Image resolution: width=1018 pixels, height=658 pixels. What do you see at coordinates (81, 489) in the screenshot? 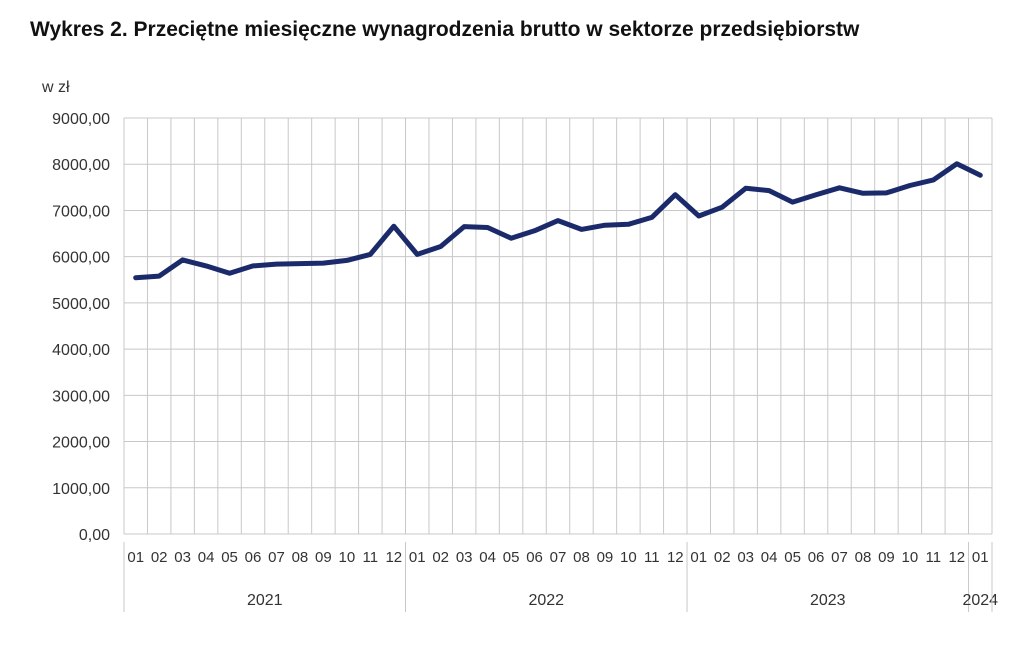
I see `y-tick-label: 1000,00` at bounding box center [81, 489].